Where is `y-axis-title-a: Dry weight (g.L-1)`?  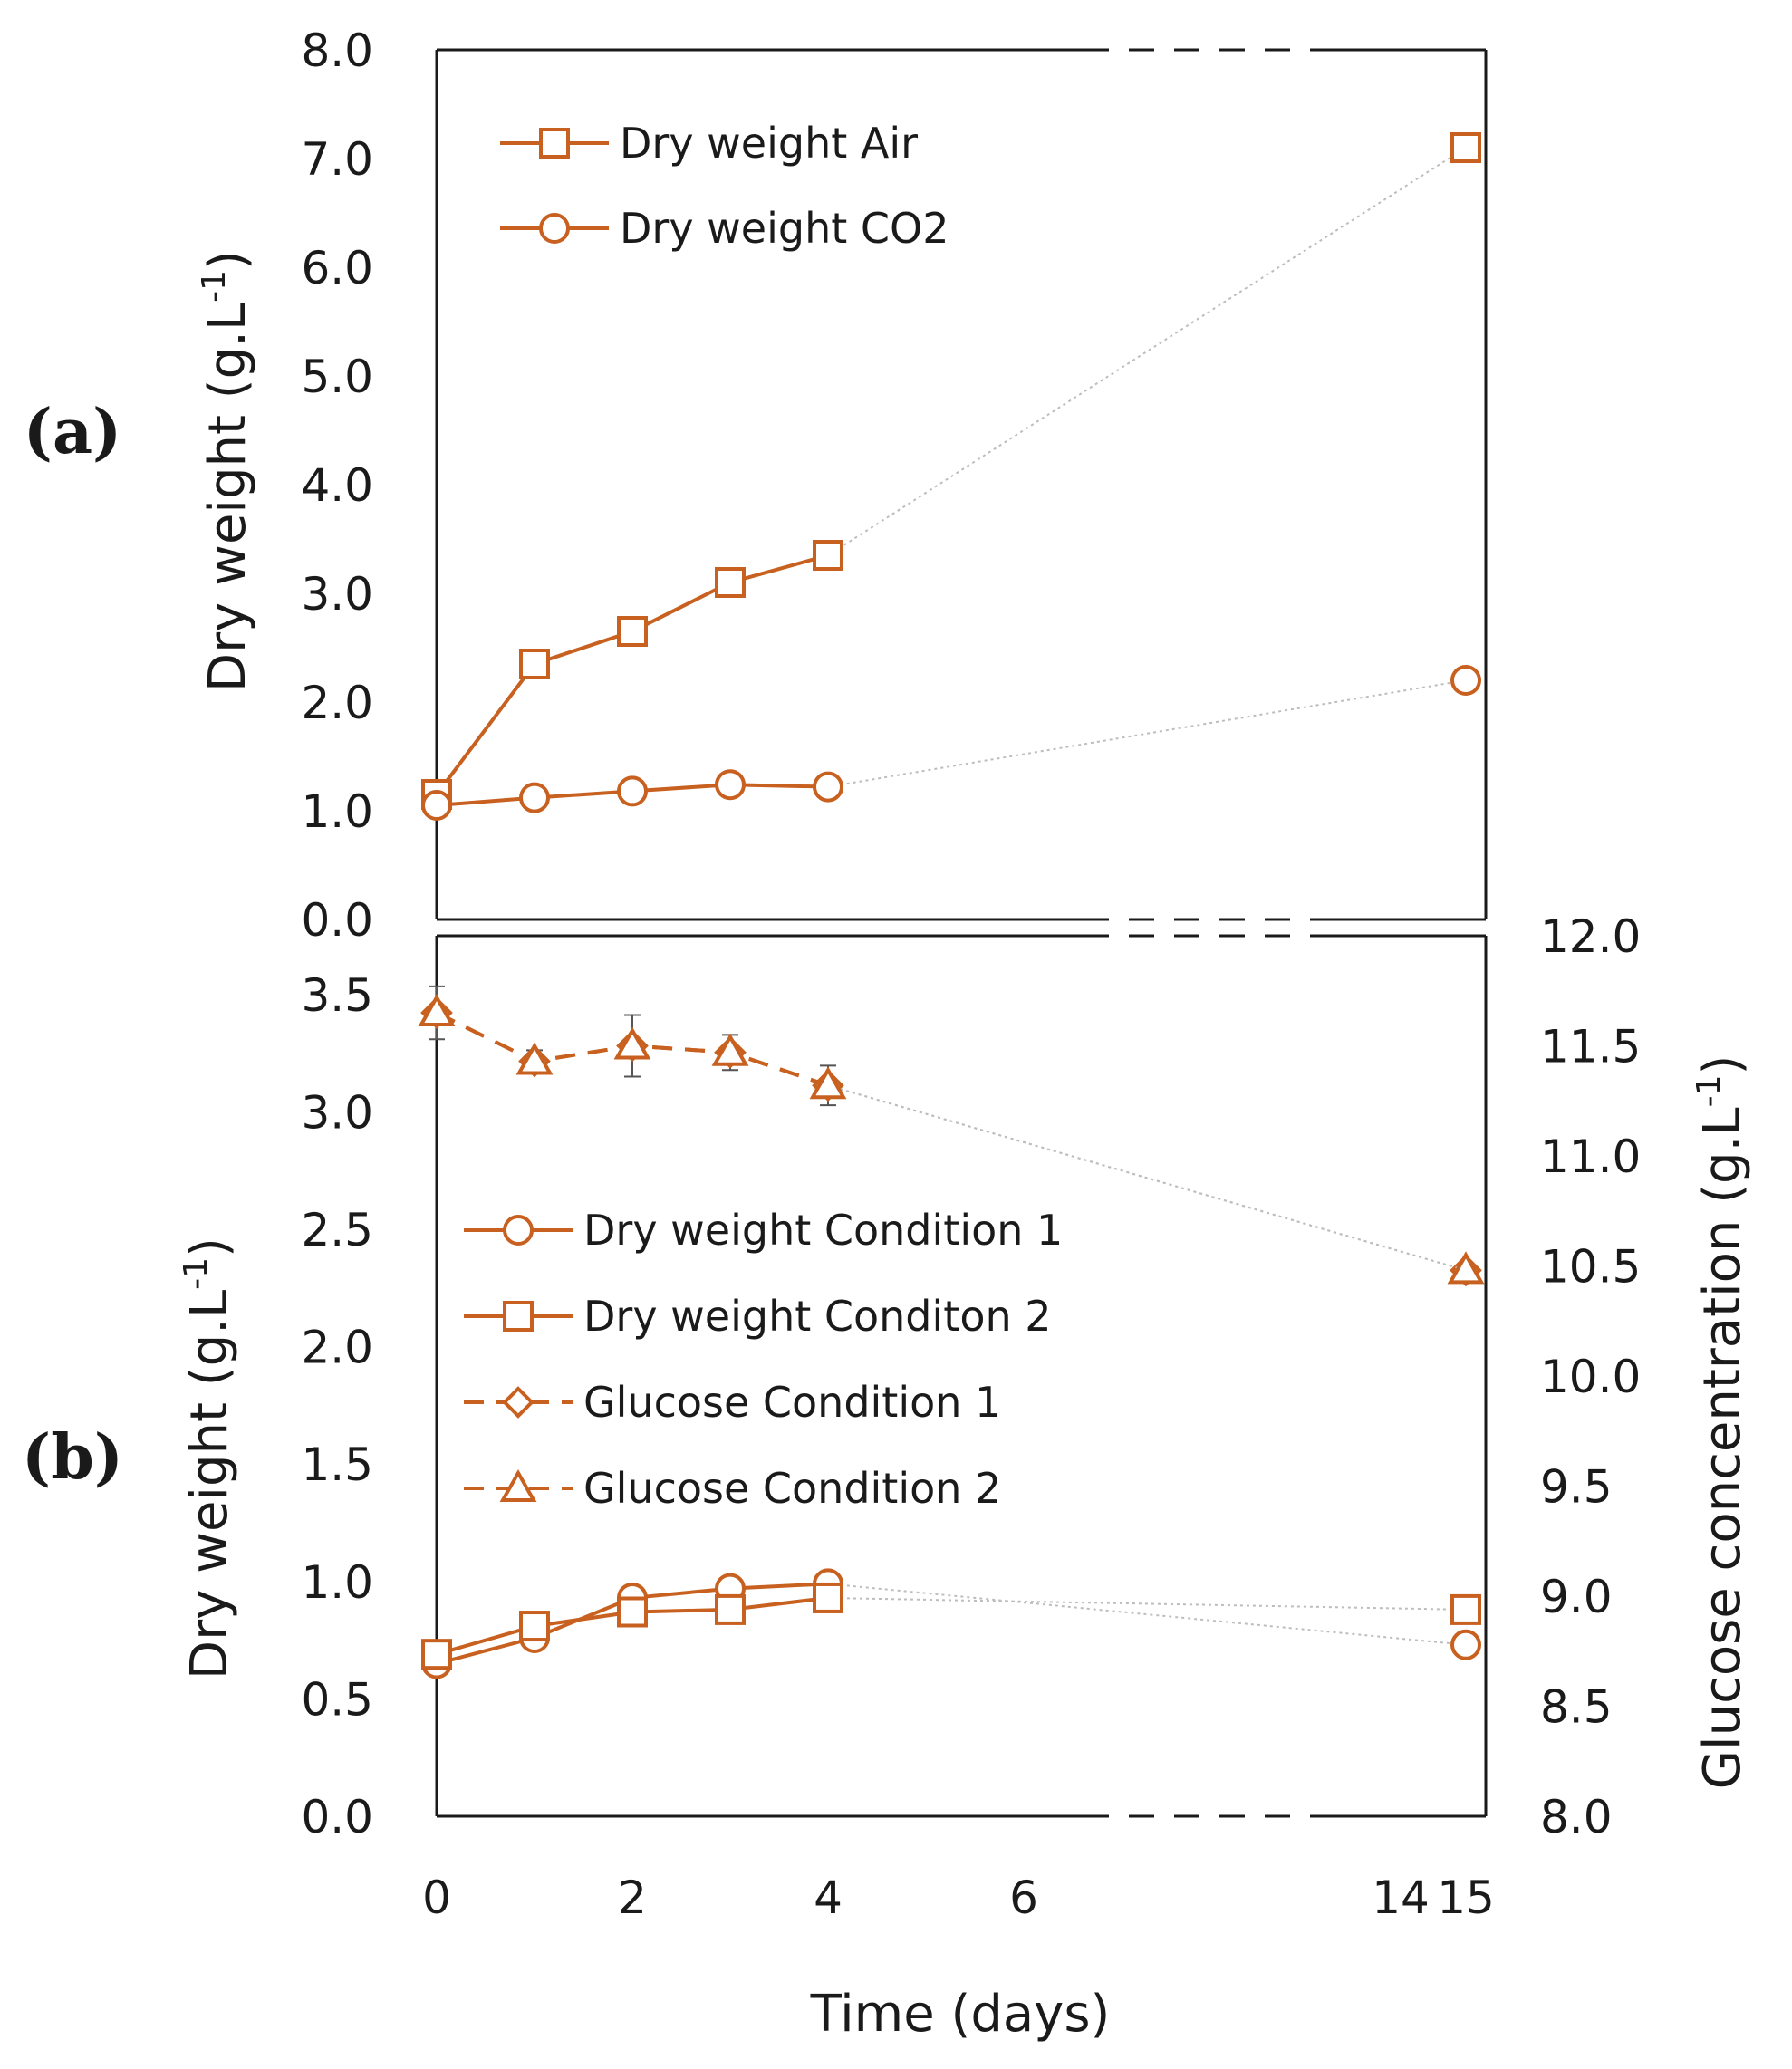
y-axis-title-a: Dry weight (g.L-1) is located at coordinates (226, 471).